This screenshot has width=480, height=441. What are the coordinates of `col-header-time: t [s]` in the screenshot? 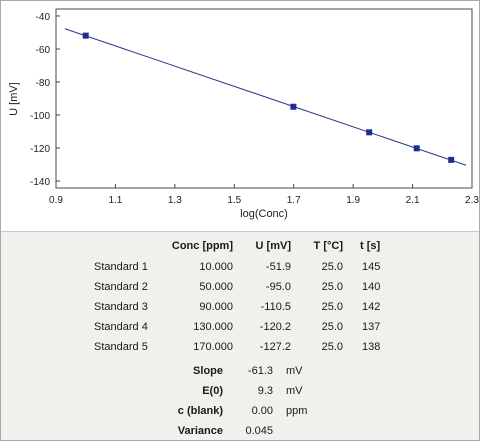 It's located at (370, 246).